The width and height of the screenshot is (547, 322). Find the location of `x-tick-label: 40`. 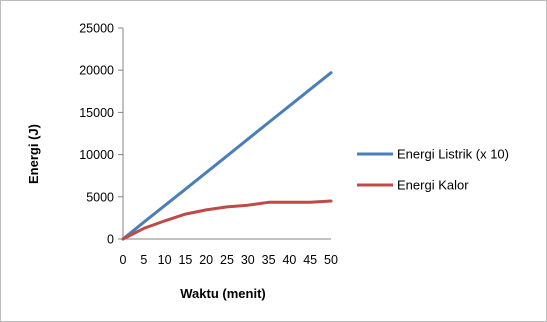

x-tick-label: 40 is located at coordinates (289, 260).